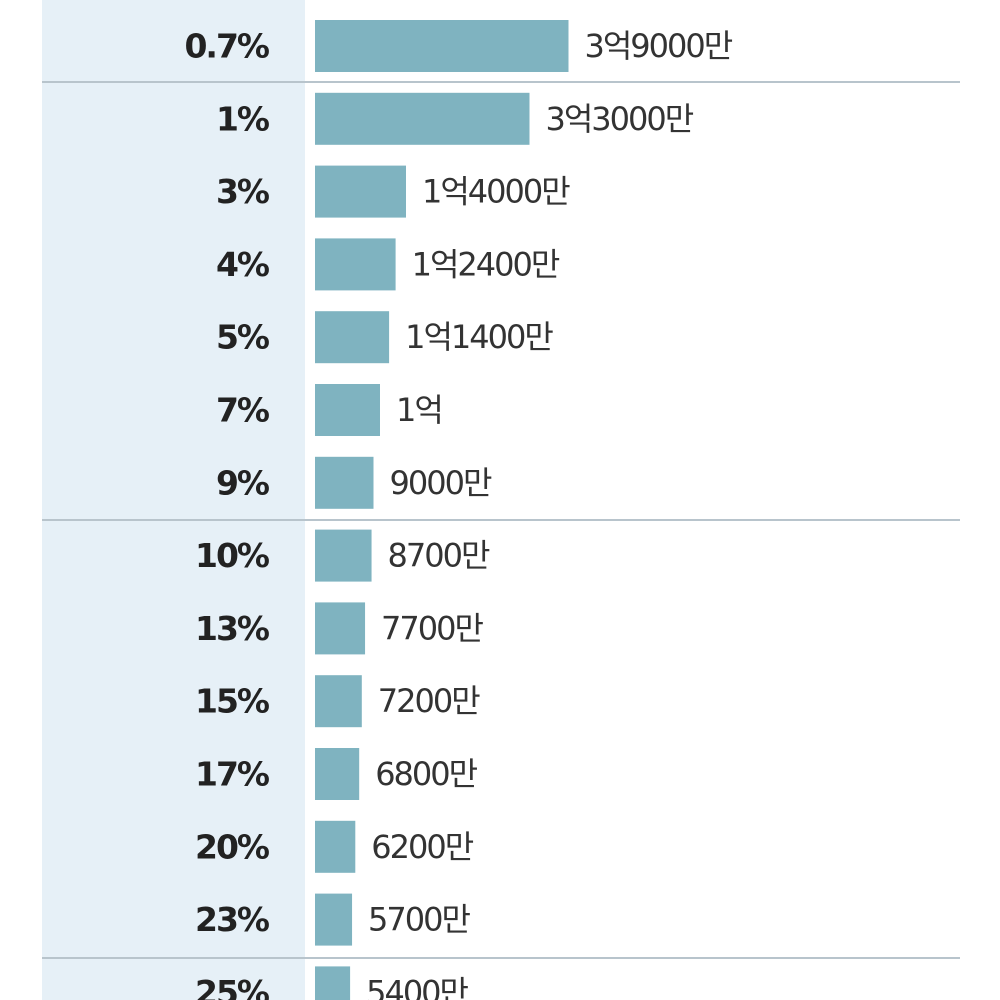 Image resolution: width=1000 pixels, height=1000 pixels. Describe the element at coordinates (232, 701) in the screenshot. I see `category-label: 15%` at that location.